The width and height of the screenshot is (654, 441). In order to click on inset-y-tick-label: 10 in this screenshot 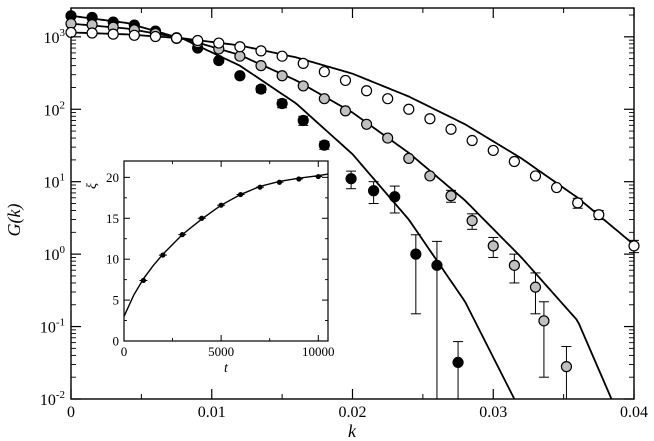, I will do `click(112, 259)`.